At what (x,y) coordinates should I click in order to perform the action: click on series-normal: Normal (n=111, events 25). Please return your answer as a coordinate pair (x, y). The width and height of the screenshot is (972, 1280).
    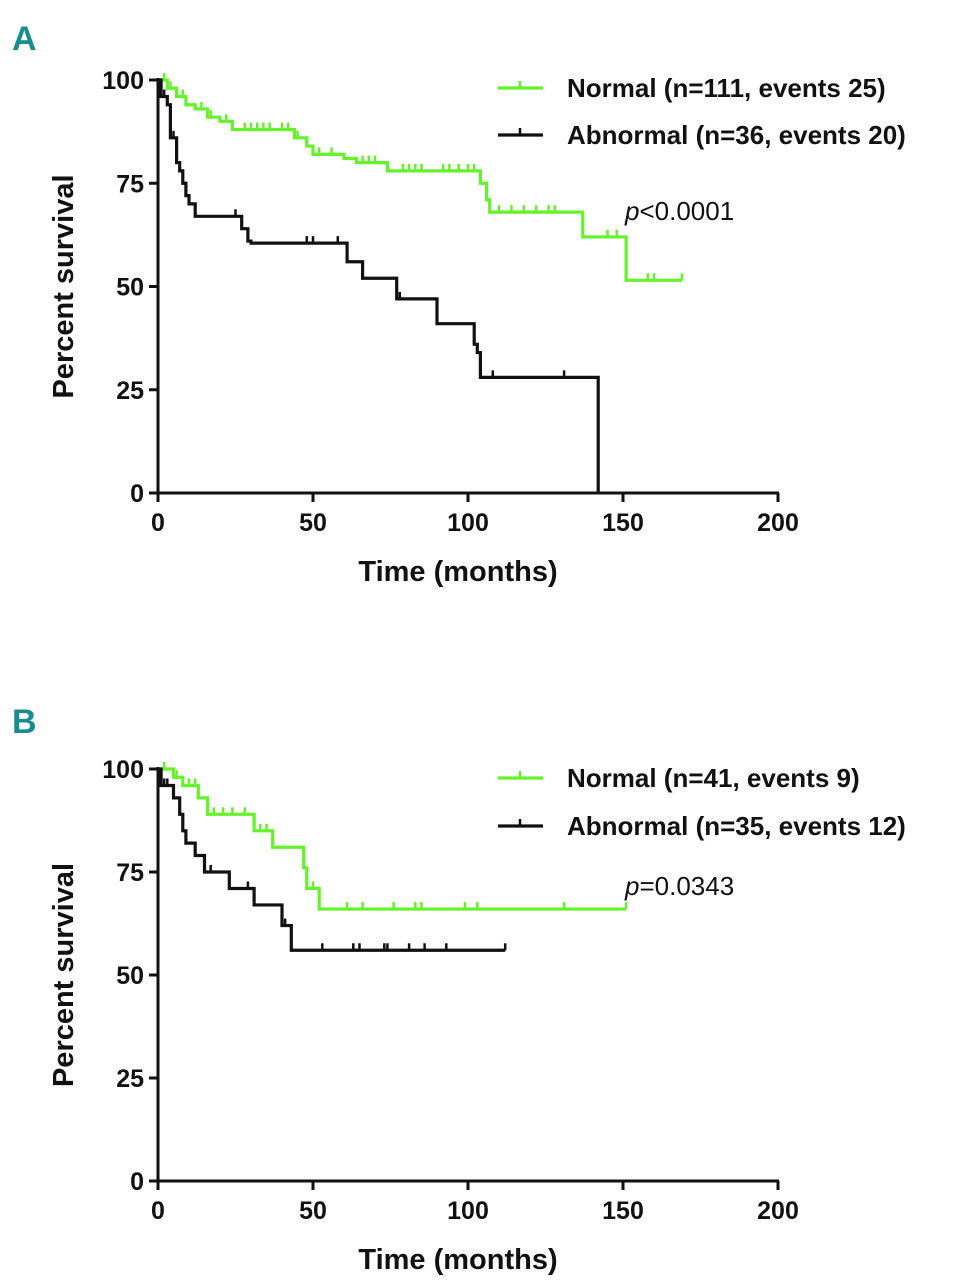
    Looking at the image, I should click on (522, 177).